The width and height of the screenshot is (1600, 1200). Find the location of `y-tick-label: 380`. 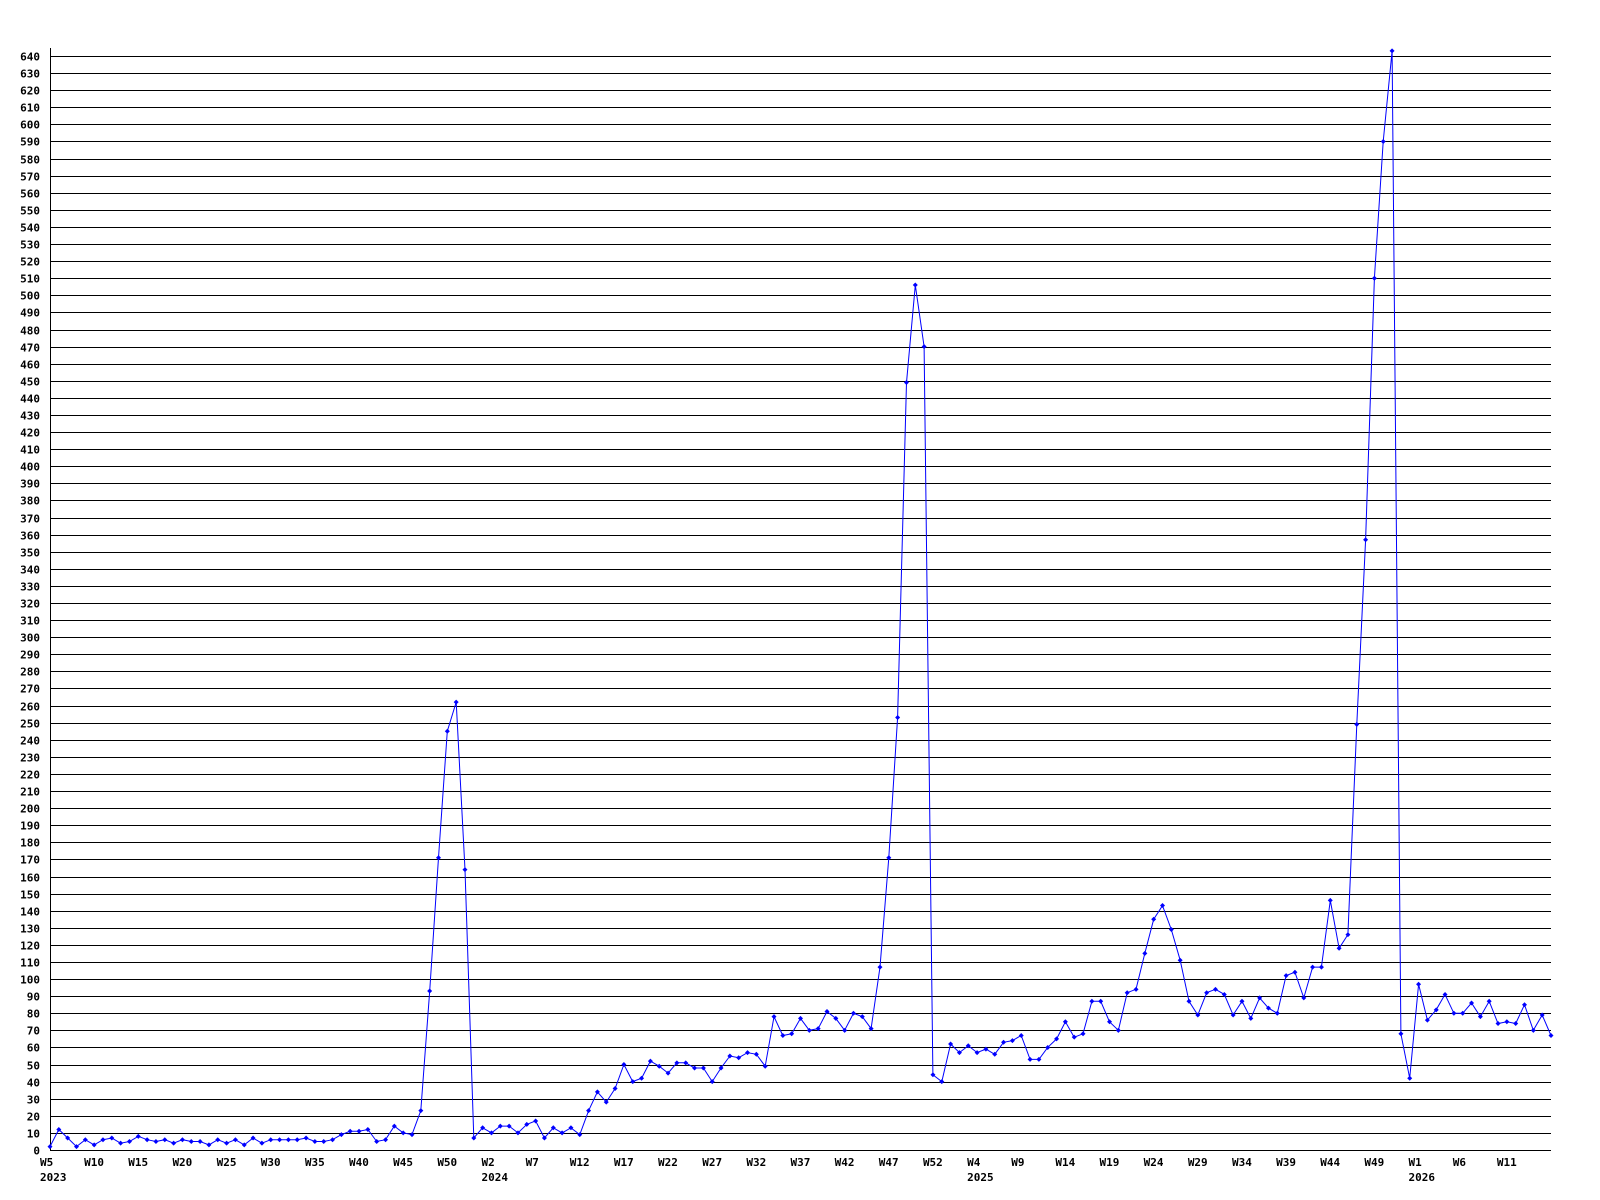

y-tick-label: 380 is located at coordinates (30, 501).